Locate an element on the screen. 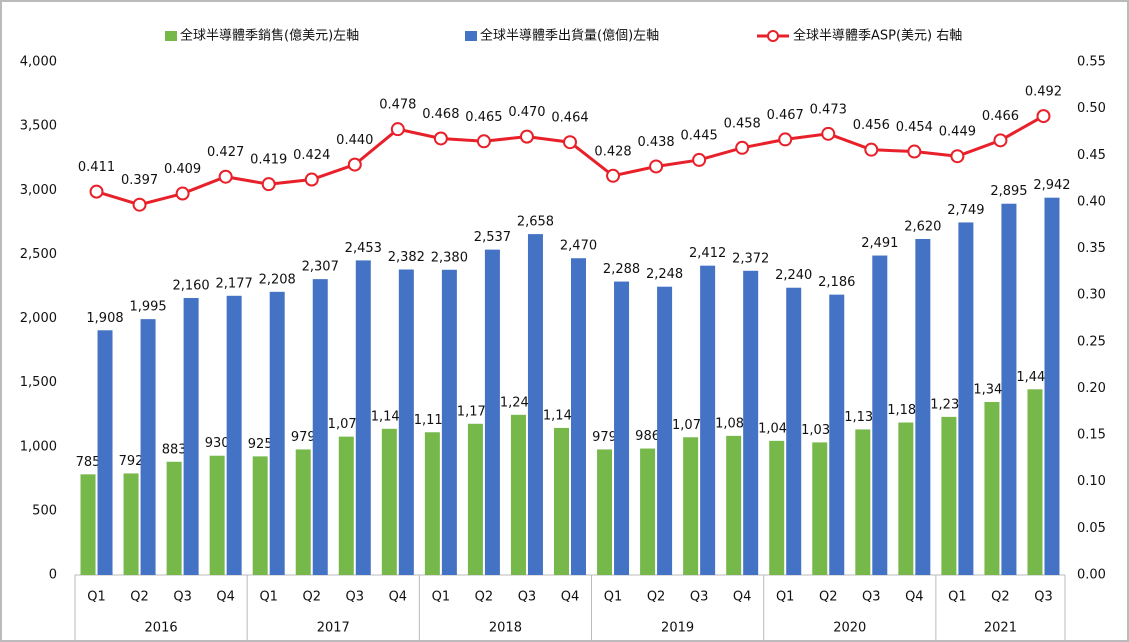 The width and height of the screenshot is (1129, 642). y2-tick-label: 0.10 is located at coordinates (1091, 481).